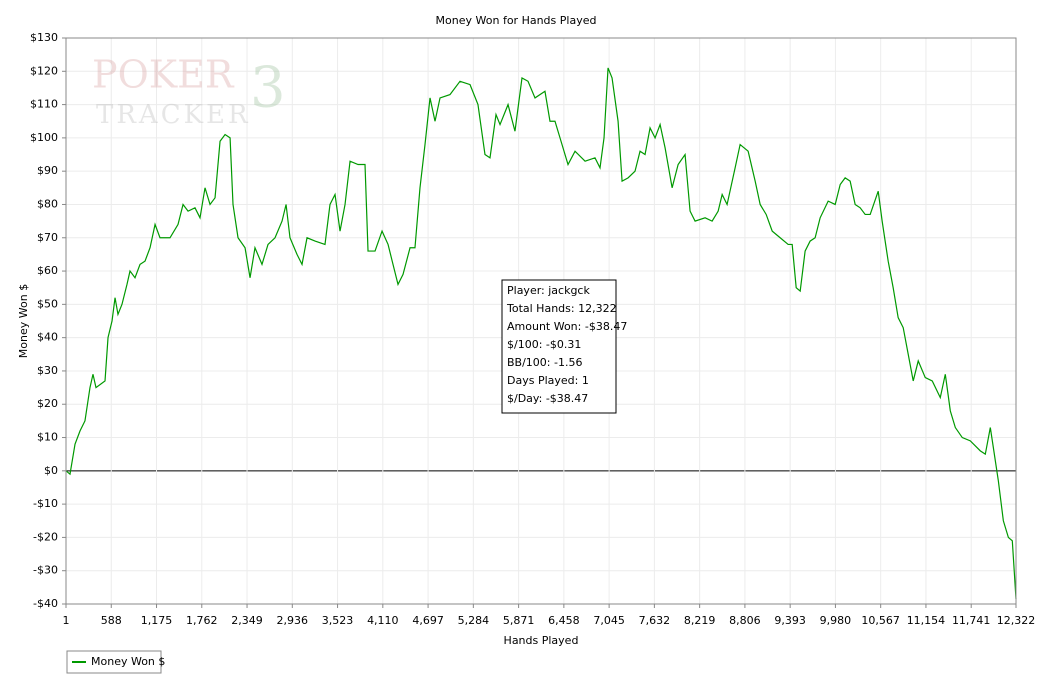 The width and height of the screenshot is (1039, 690). What do you see at coordinates (655, 620) in the screenshot?
I see `x-tick-label: 7,632` at bounding box center [655, 620].